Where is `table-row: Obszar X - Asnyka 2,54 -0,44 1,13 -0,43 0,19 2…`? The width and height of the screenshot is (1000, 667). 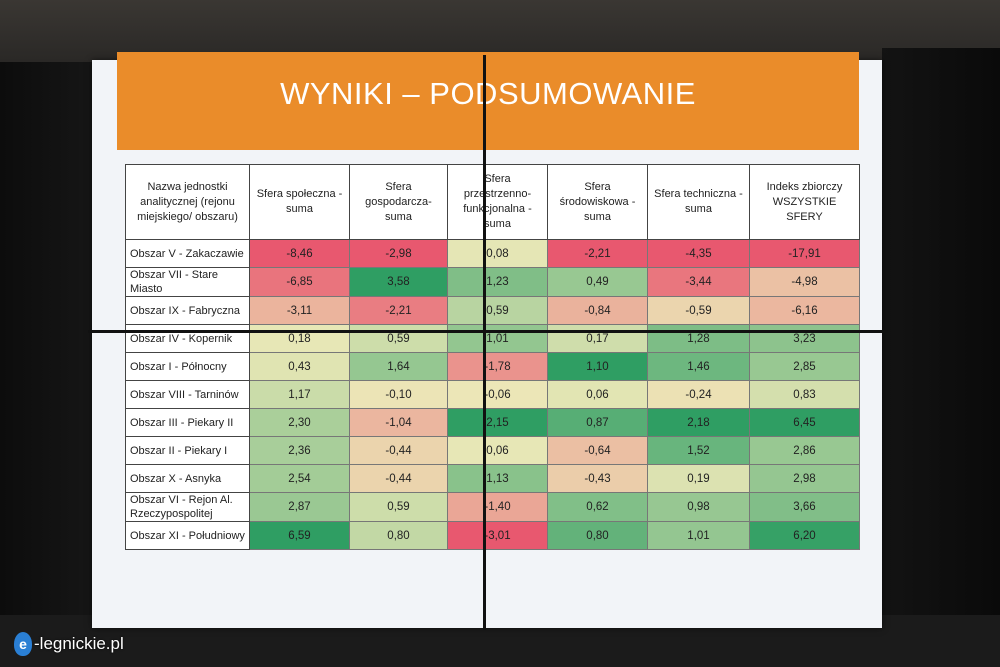
table-row: Obszar X - Asnyka 2,54 -0,44 1,13 -0,43 0,19 2… is located at coordinates (492, 478).